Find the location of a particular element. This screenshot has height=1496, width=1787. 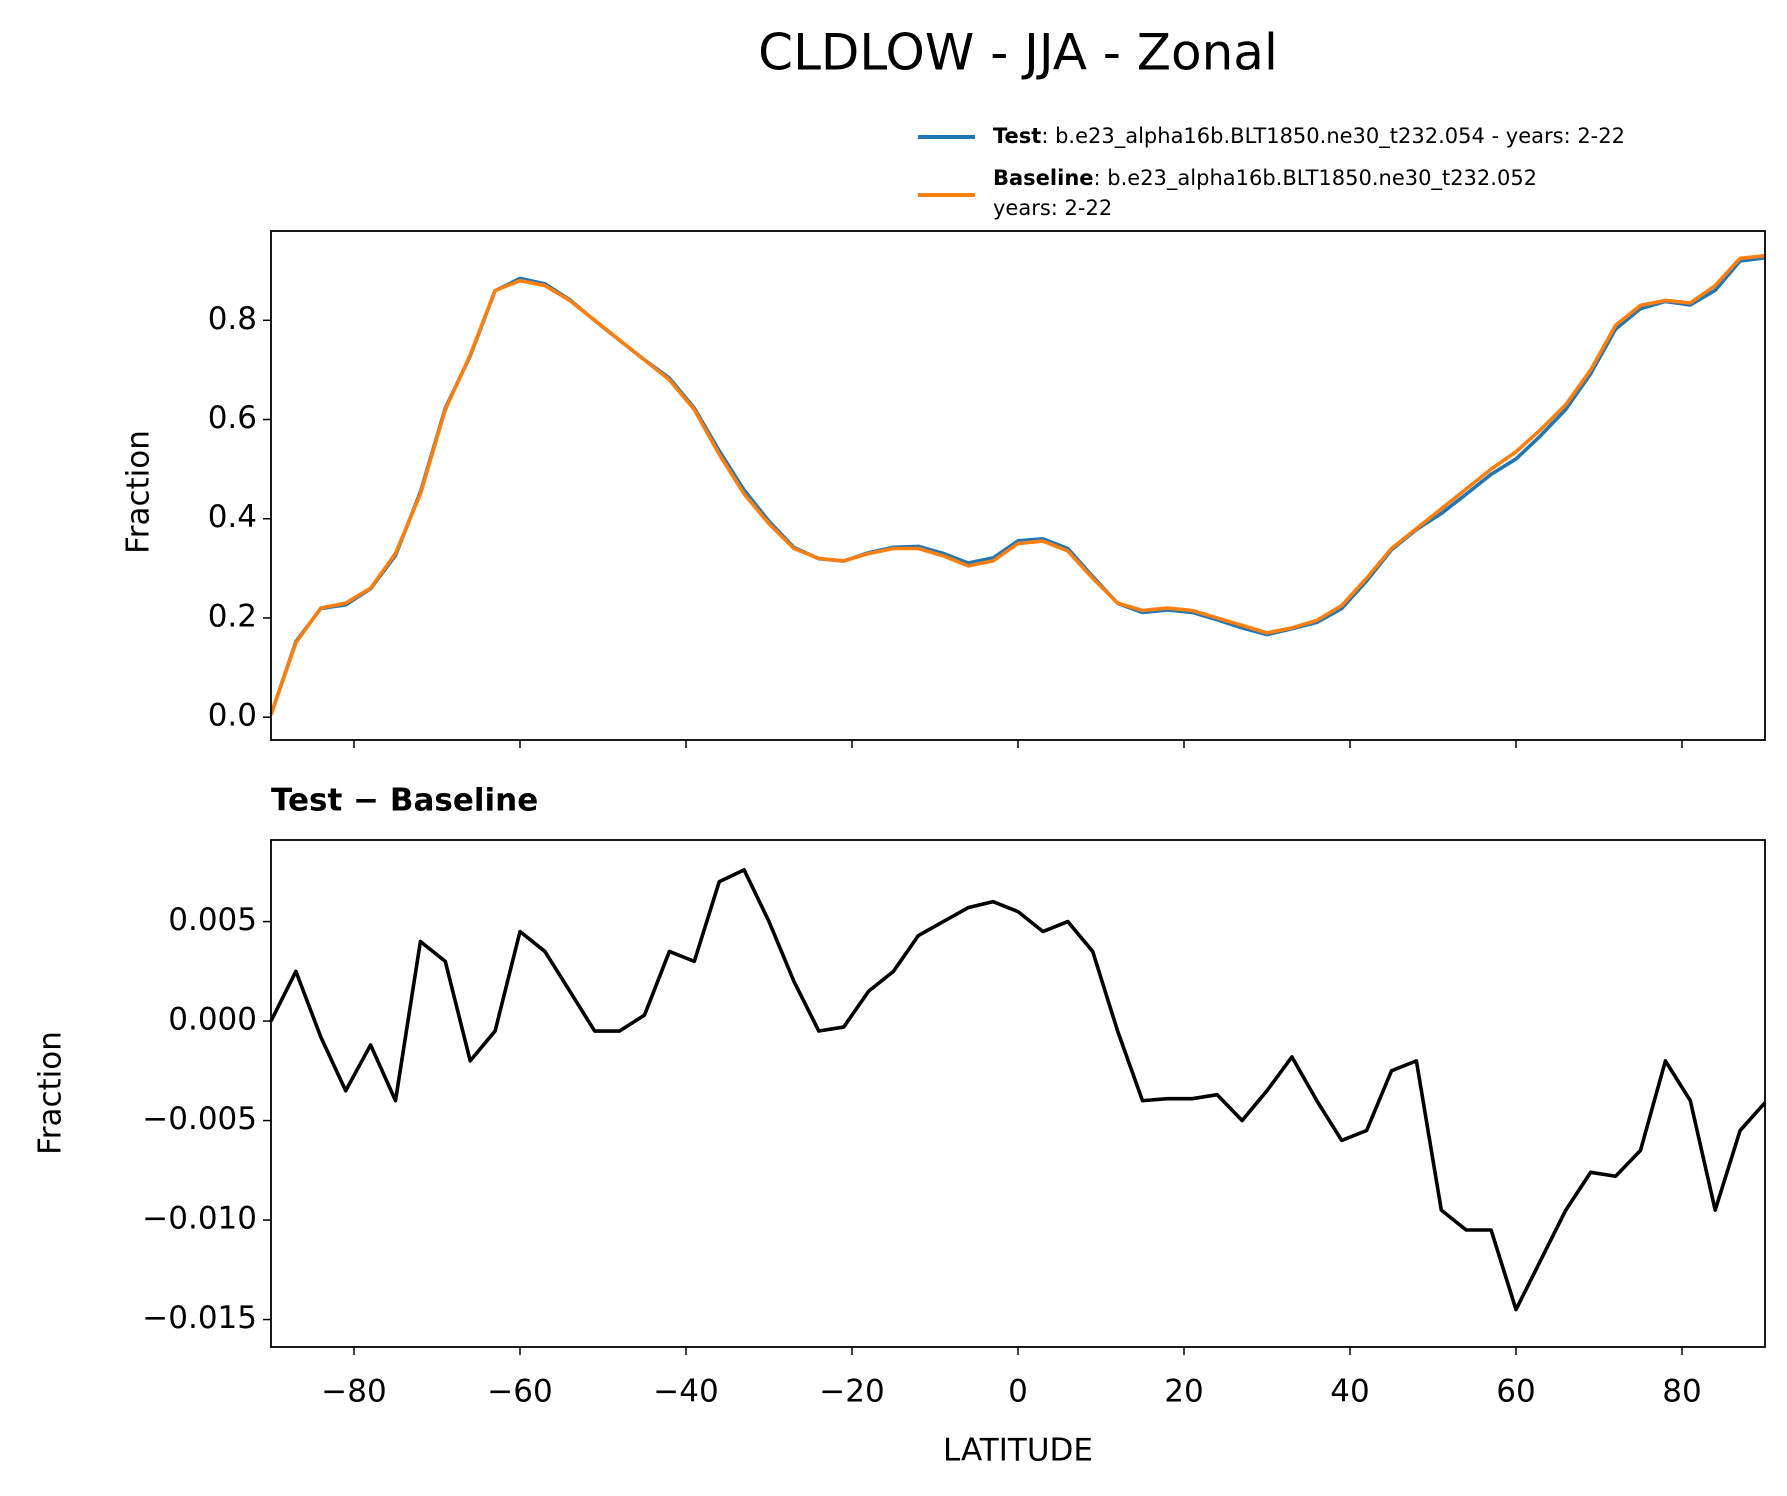

y-tick-label: −0.005 is located at coordinates (199, 1119).